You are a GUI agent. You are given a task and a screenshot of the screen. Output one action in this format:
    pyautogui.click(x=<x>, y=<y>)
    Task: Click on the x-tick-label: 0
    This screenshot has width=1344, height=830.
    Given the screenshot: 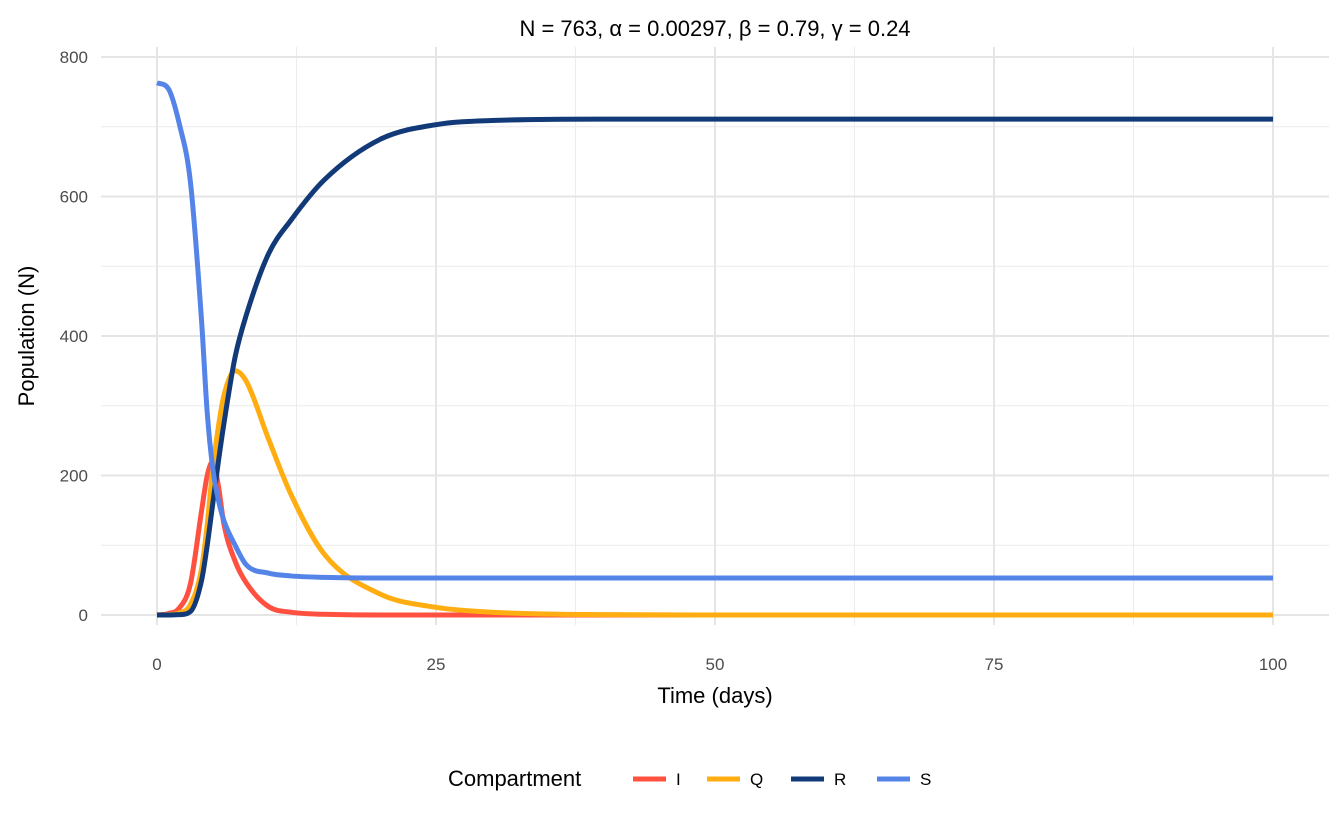 What is the action you would take?
    pyautogui.click(x=156, y=664)
    